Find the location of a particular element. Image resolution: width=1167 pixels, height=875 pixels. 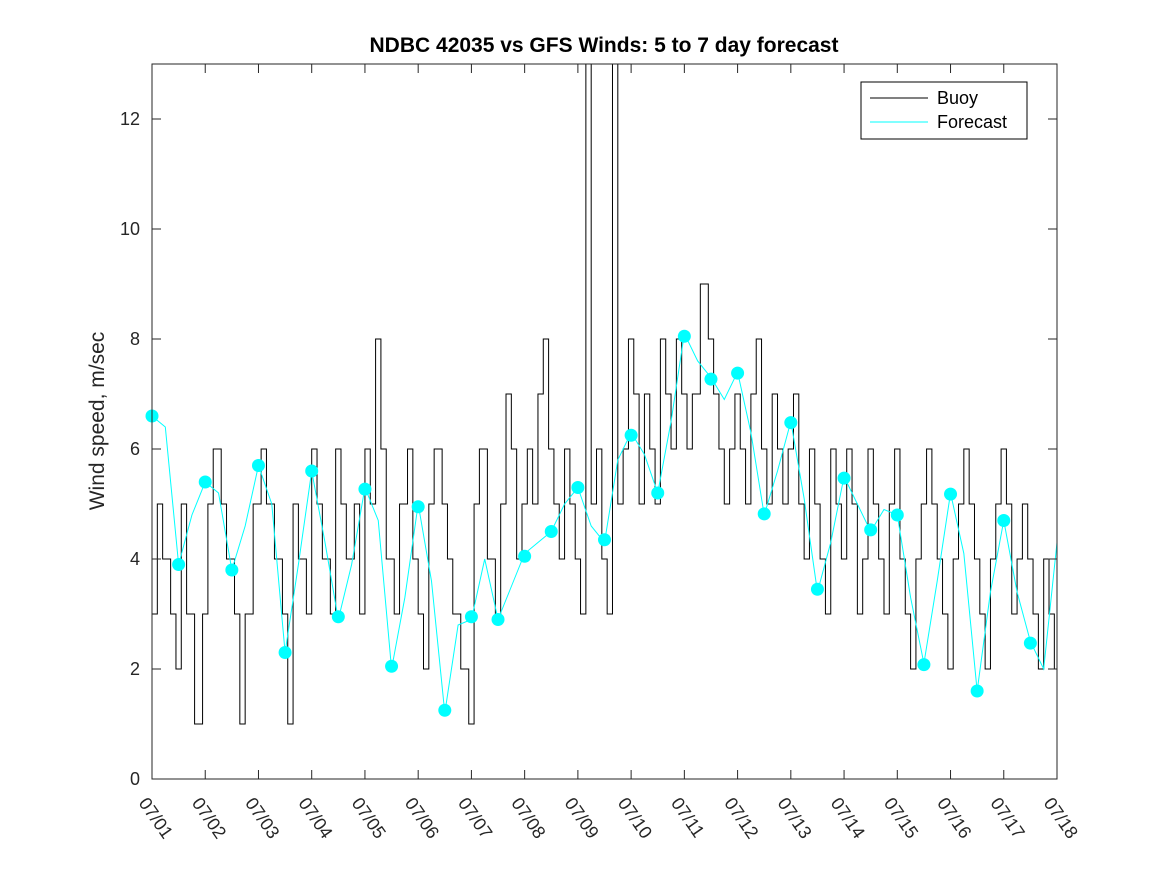

x-tick-label: 07/13 is located at coordinates (795, 818).